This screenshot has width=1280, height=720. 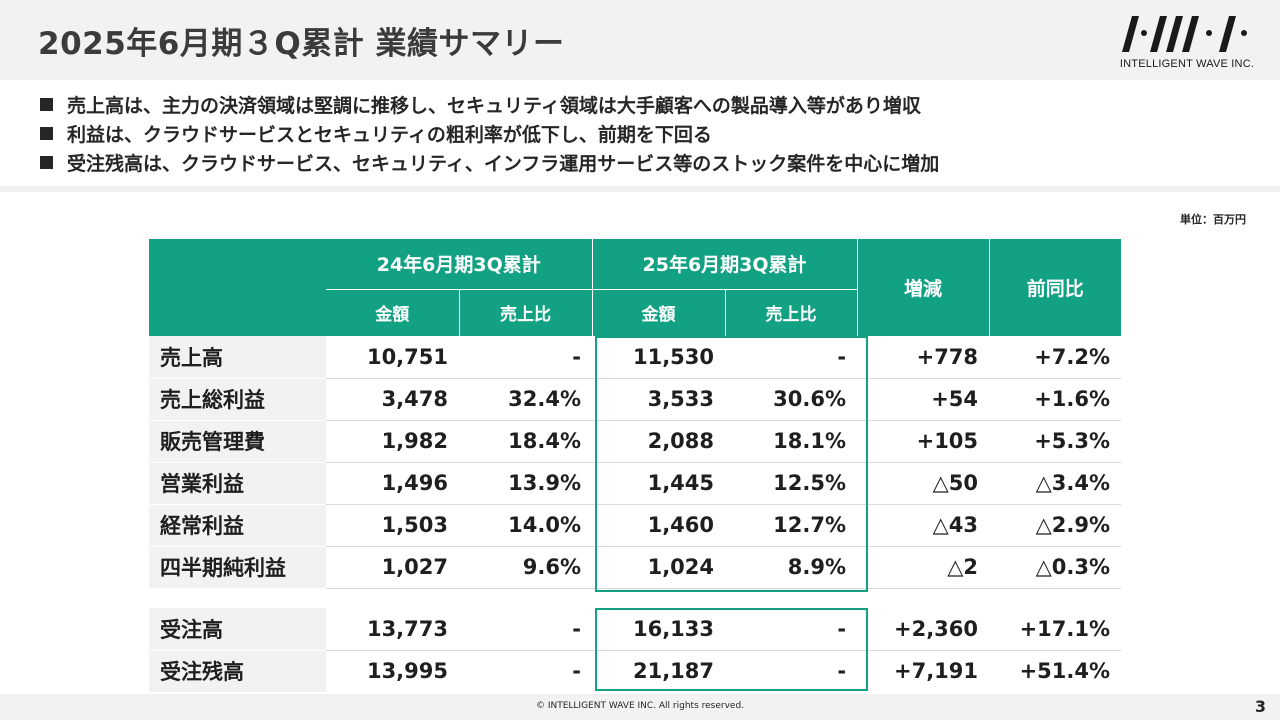 I want to click on bullet-text: 利益は、クラウドサービスとセキュリティの粗利率が低下し、前期を下回る, so click(x=389, y=135).